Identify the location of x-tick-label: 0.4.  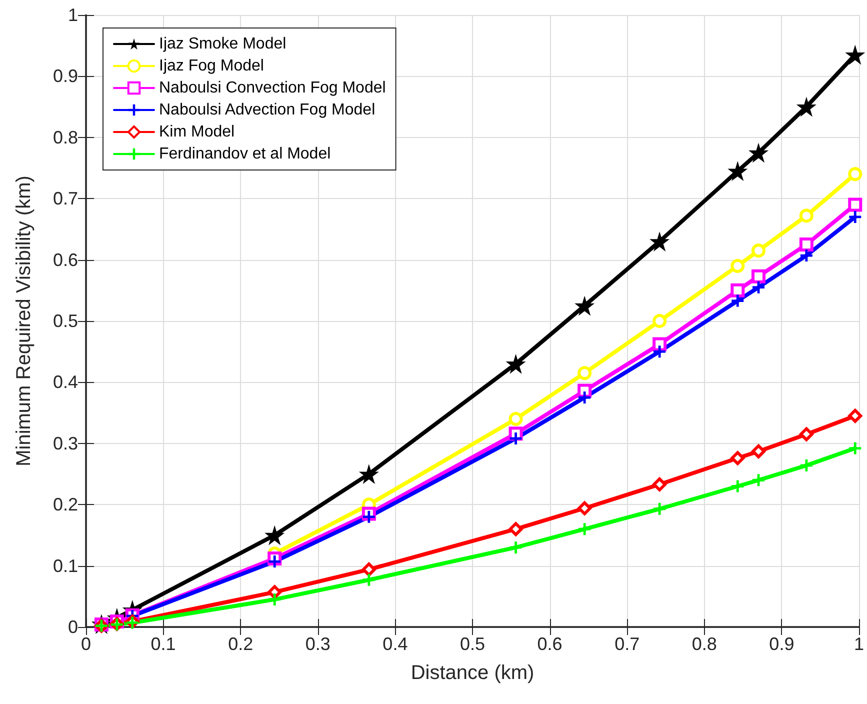
(395, 644).